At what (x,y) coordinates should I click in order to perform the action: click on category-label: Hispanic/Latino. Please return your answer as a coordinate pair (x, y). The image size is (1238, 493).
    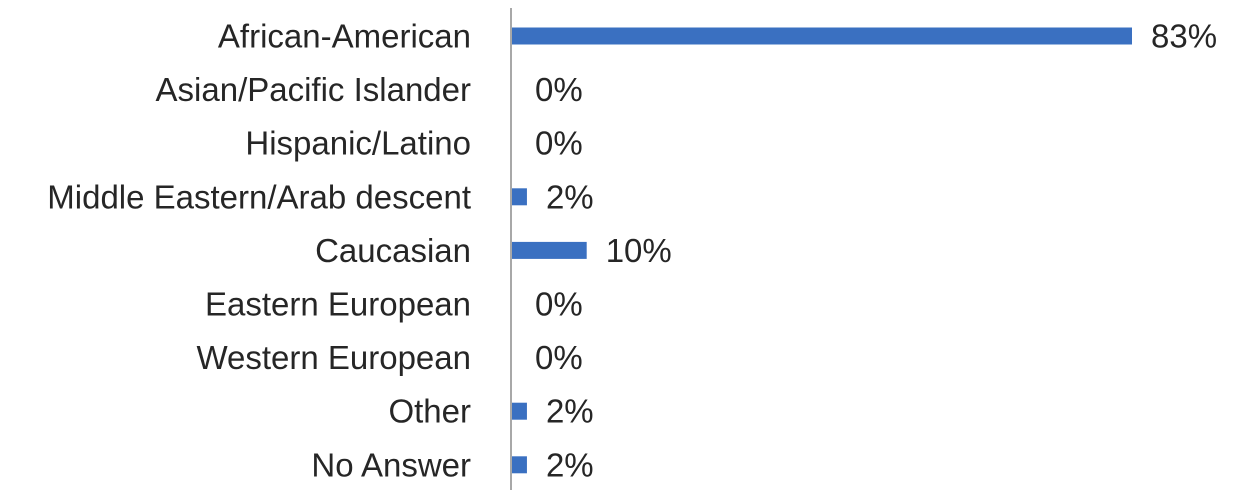
    Looking at the image, I should click on (358, 143).